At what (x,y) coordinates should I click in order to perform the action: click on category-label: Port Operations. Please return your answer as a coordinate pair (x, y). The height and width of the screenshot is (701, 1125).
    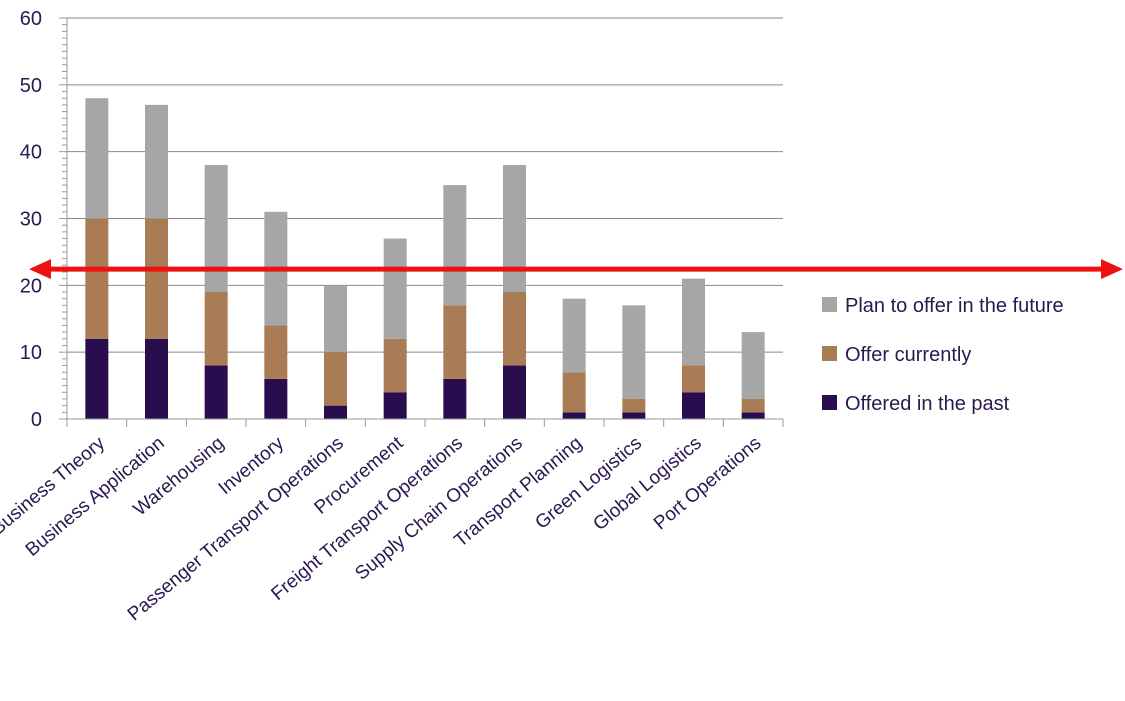
    Looking at the image, I should click on (707, 484).